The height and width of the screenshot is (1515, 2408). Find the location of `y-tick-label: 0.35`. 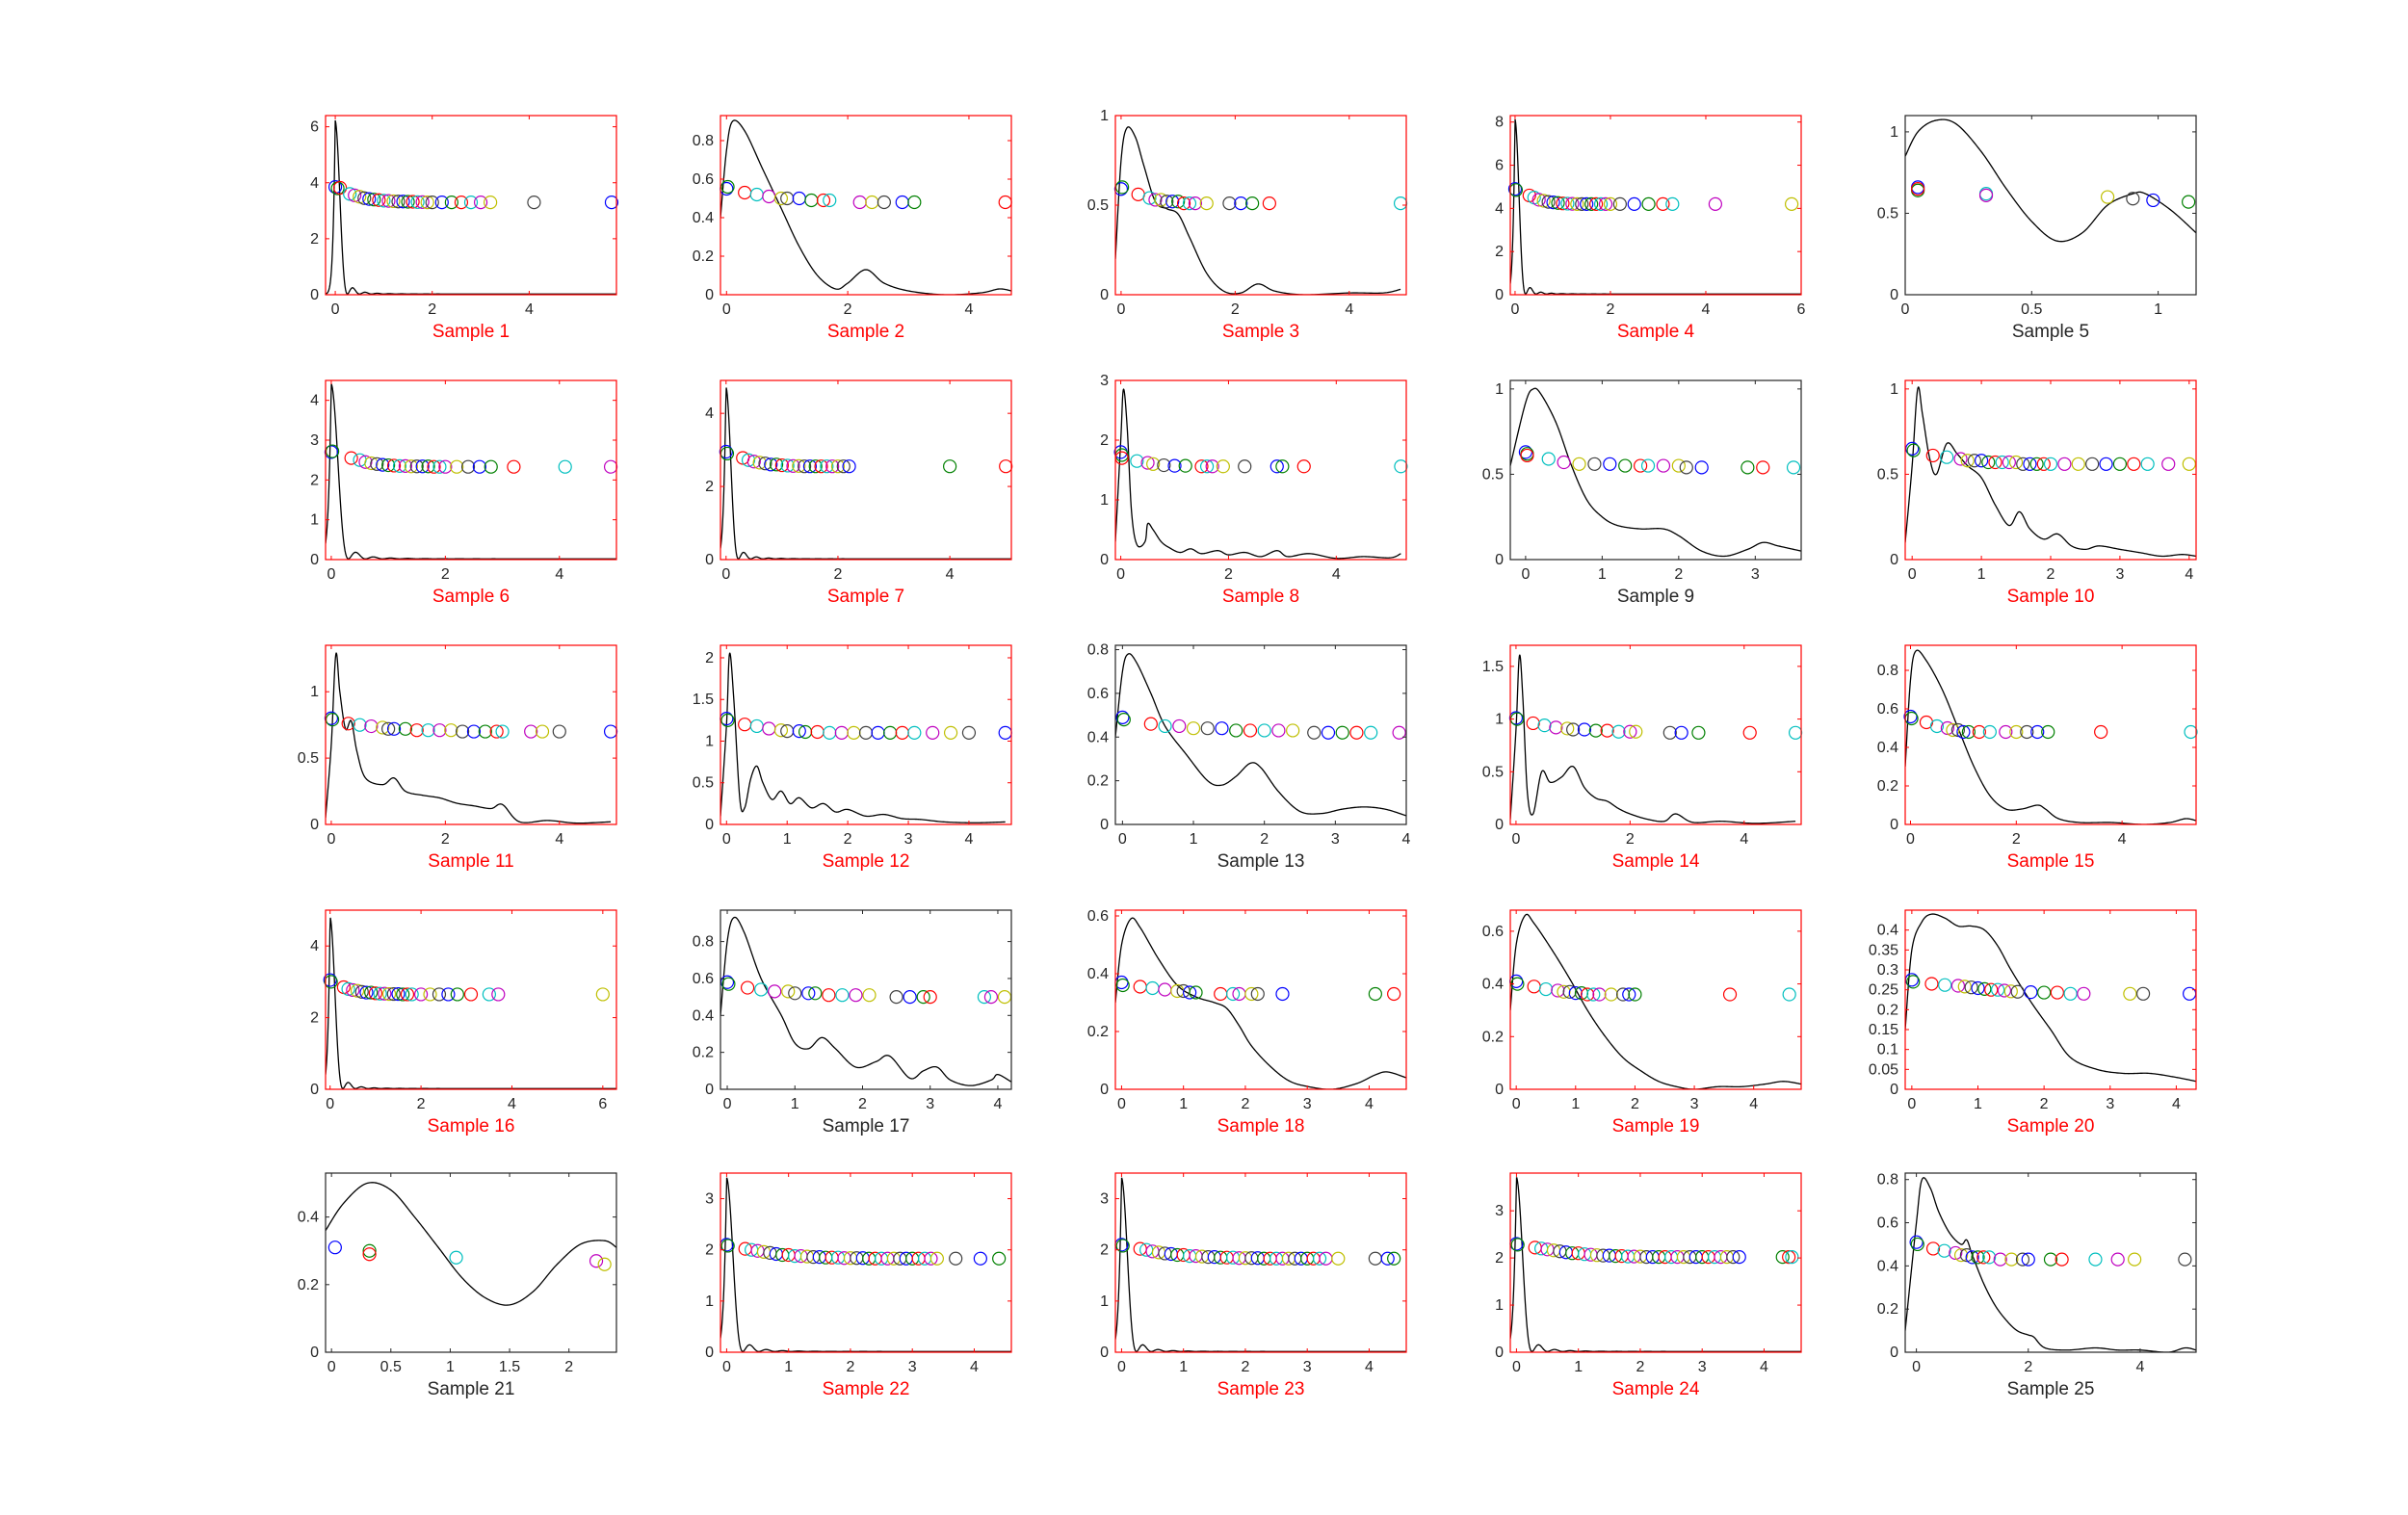

y-tick-label: 0.35 is located at coordinates (1883, 950).